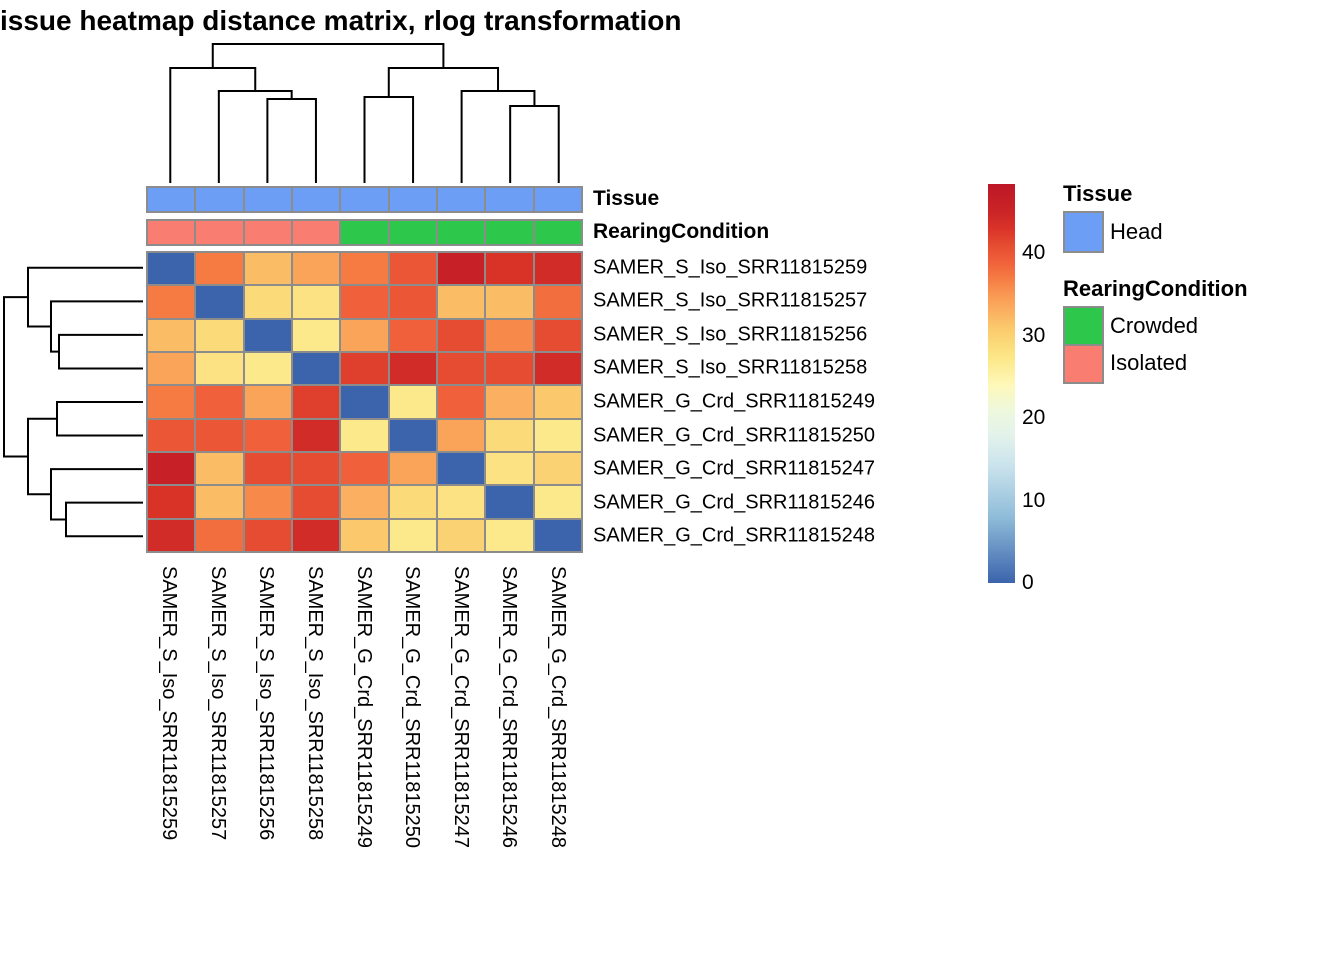  I want to click on row-label: SAMER_G_Crd_SRR11815246, so click(734, 502).